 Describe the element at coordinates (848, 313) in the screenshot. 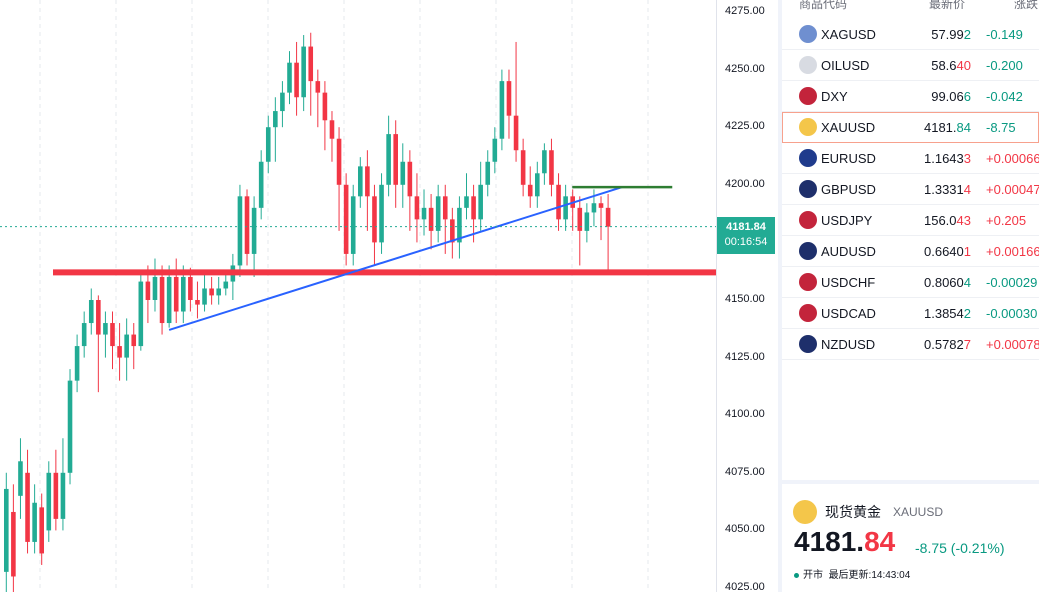

I see `watchlist-symbol: USDCAD` at that location.